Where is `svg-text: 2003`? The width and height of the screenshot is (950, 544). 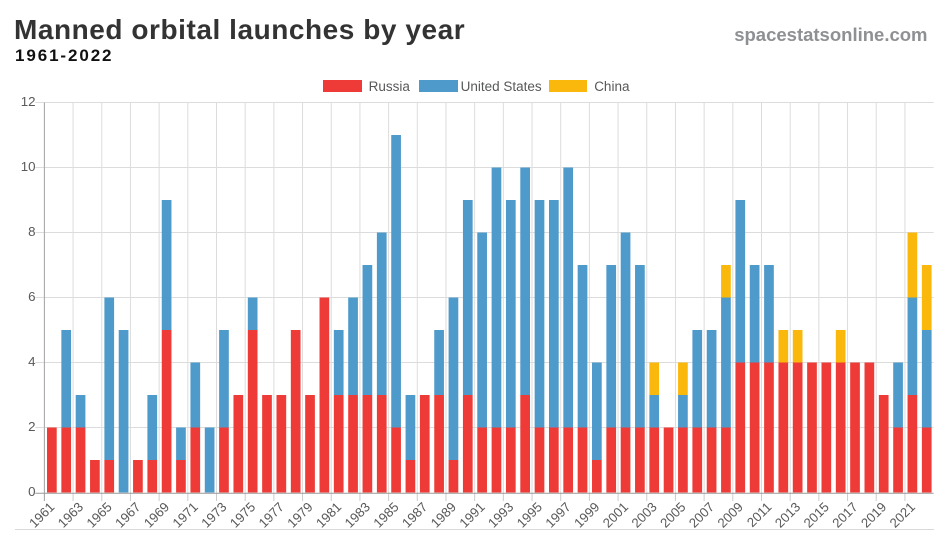 svg-text: 2003 is located at coordinates (643, 514).